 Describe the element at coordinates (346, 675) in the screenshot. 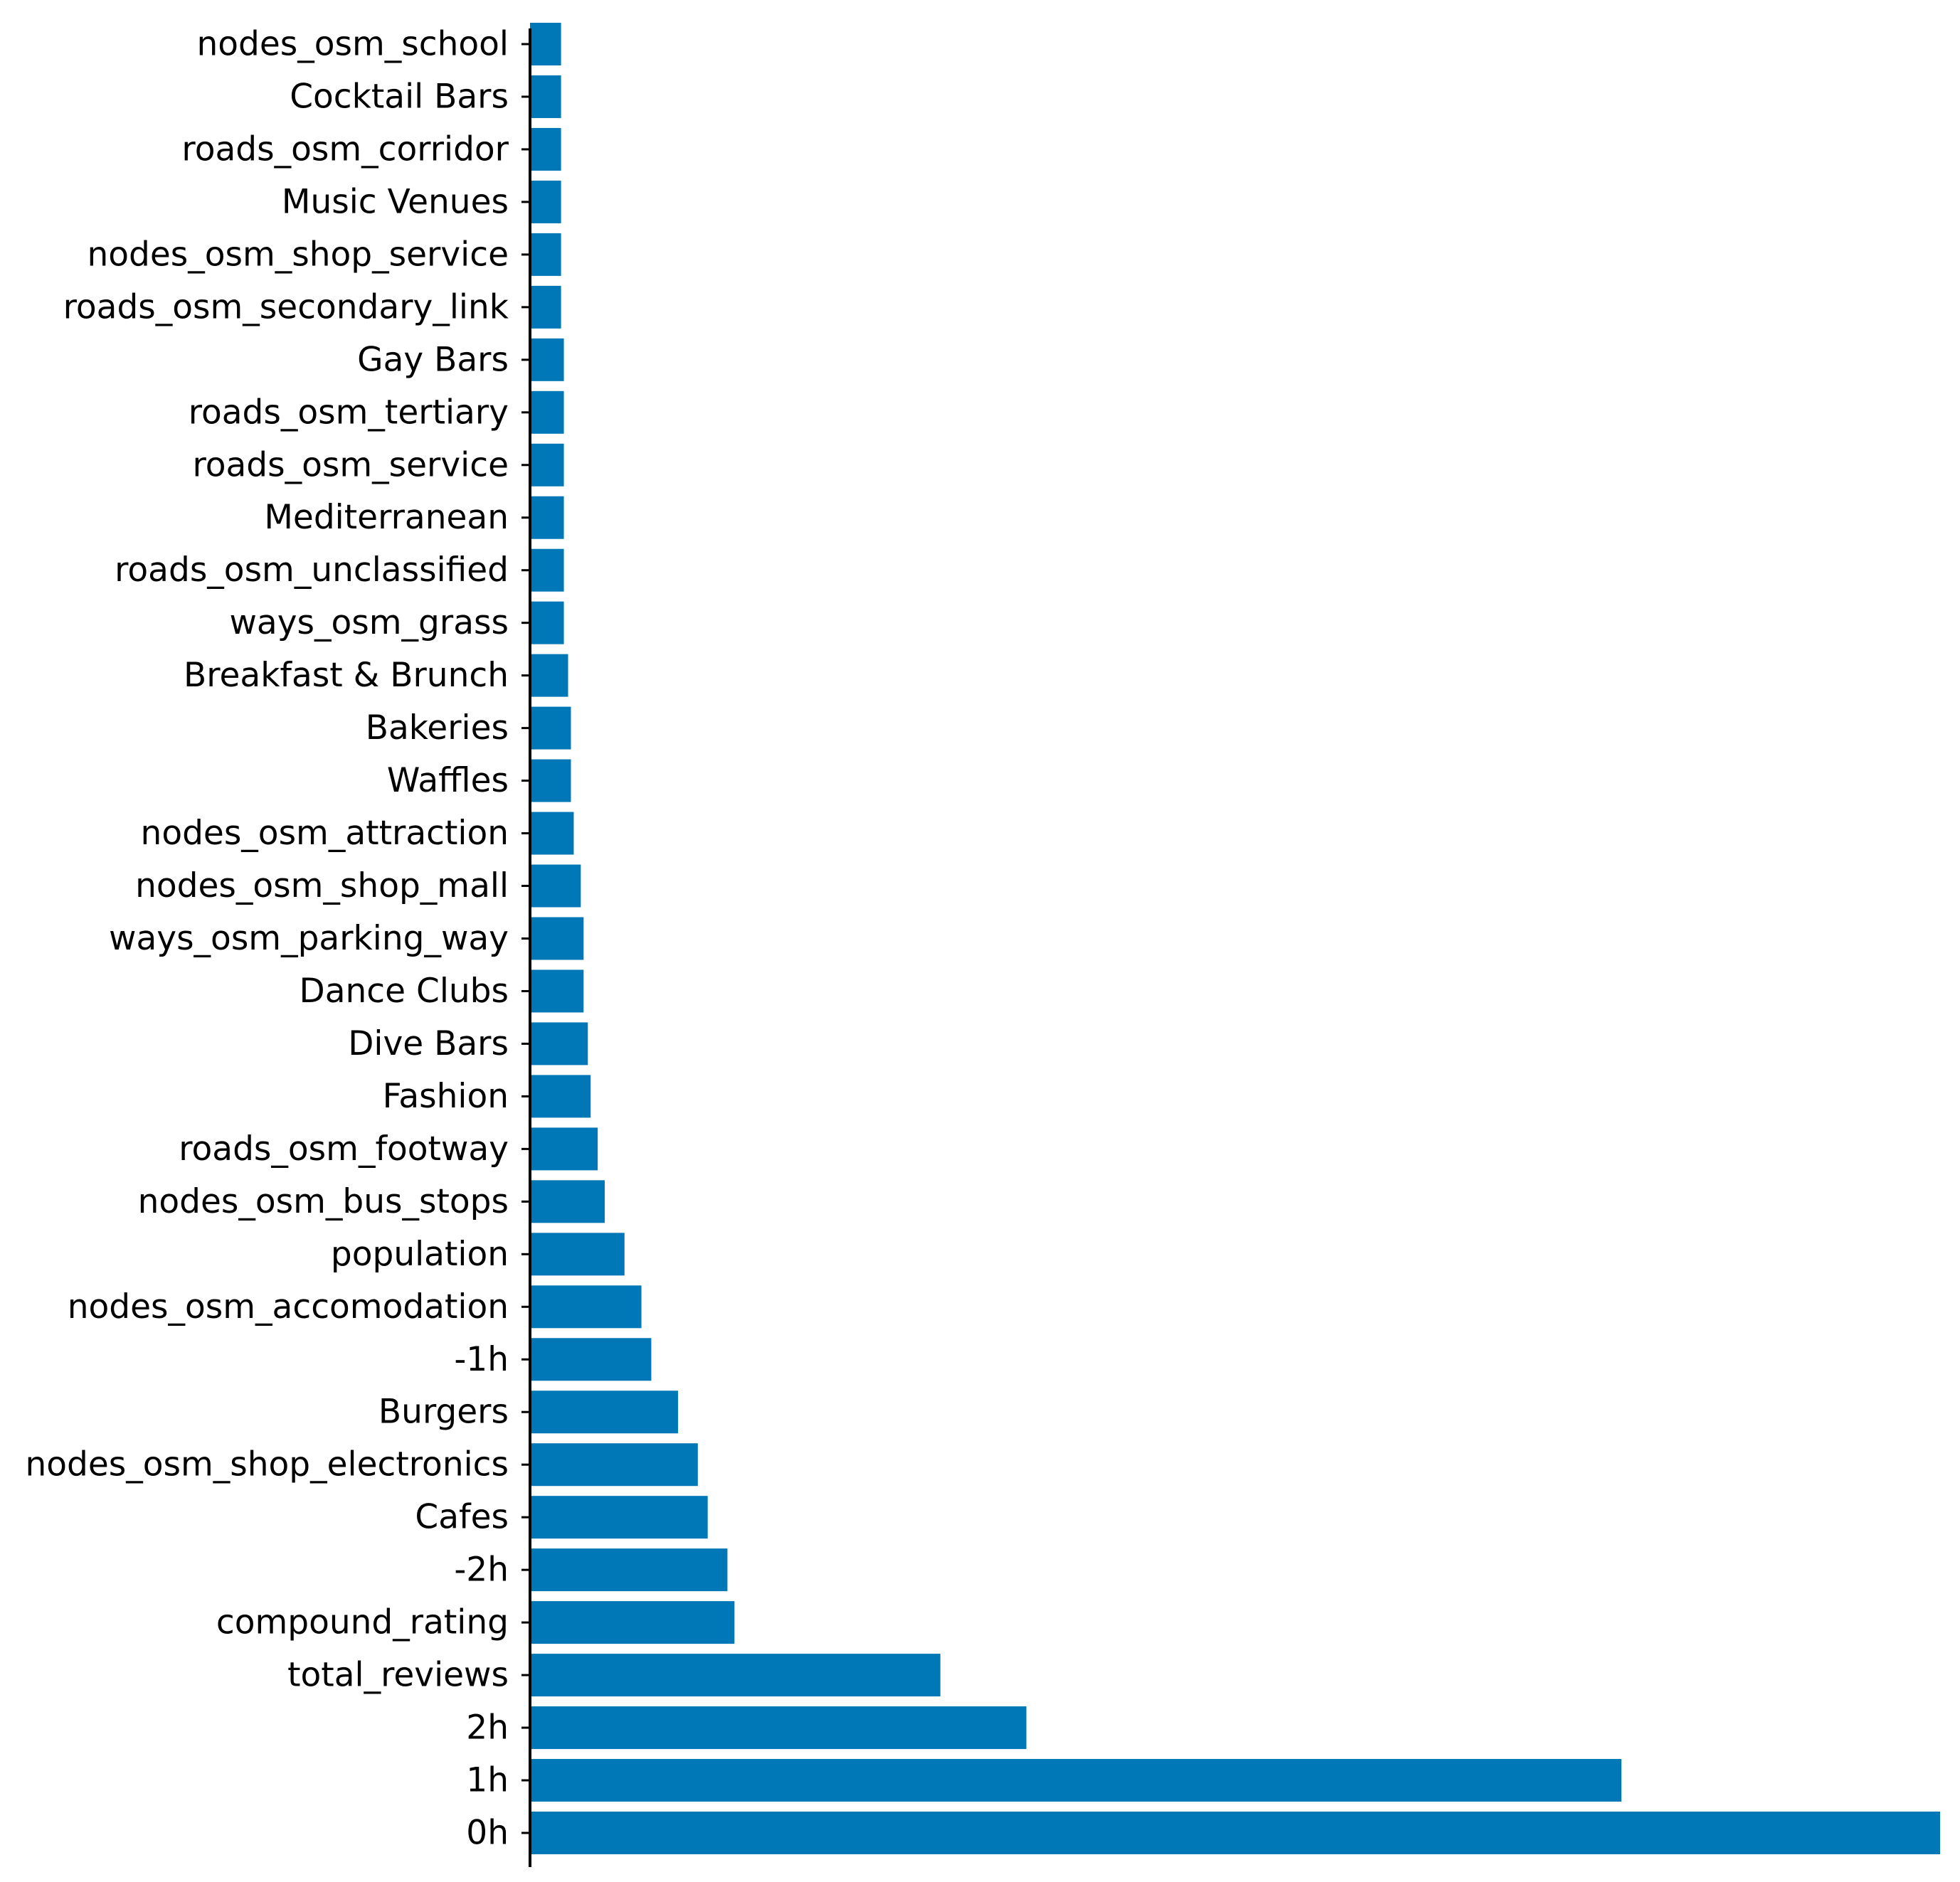

I see `y-tick-label-12: Breakfast & Brunch` at that location.